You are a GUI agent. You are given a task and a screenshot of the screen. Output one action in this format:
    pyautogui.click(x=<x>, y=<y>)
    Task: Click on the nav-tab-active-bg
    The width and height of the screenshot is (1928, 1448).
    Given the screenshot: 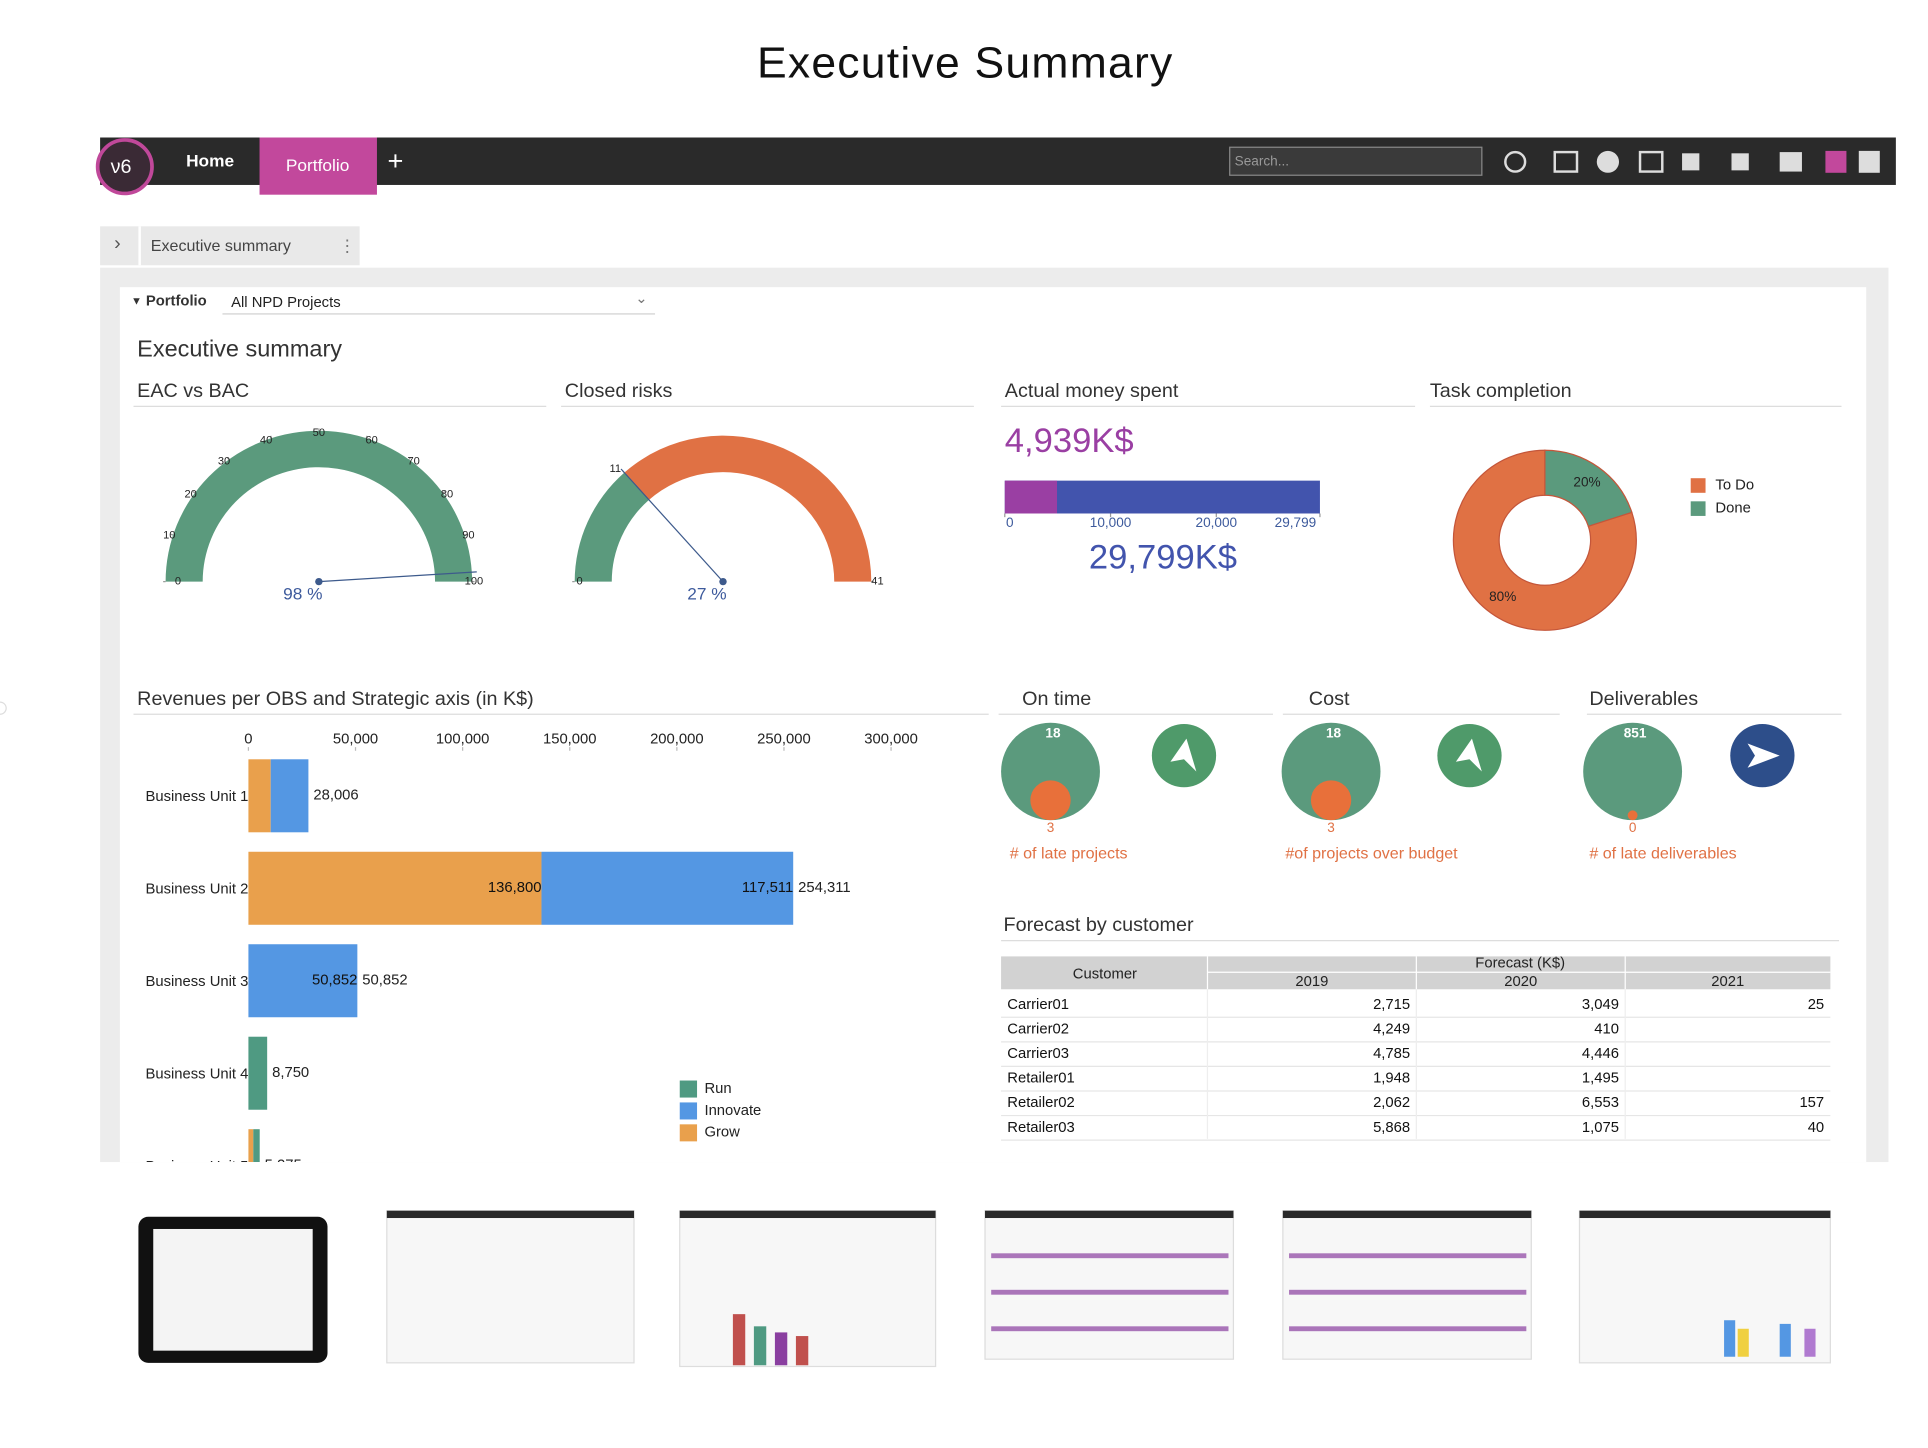 What is the action you would take?
    pyautogui.click(x=318, y=166)
    